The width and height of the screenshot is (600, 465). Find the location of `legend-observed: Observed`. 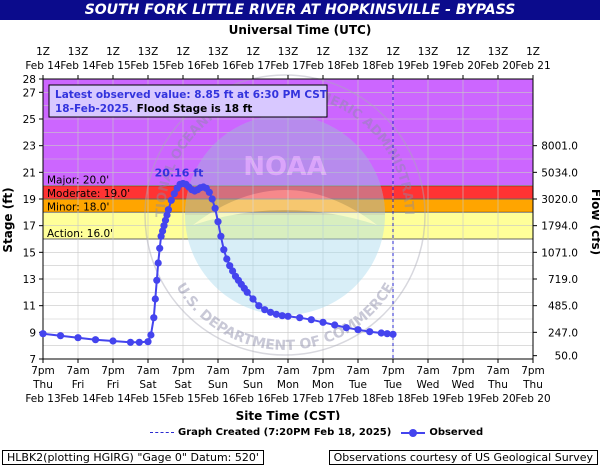

legend-observed: Observed is located at coordinates (456, 432).